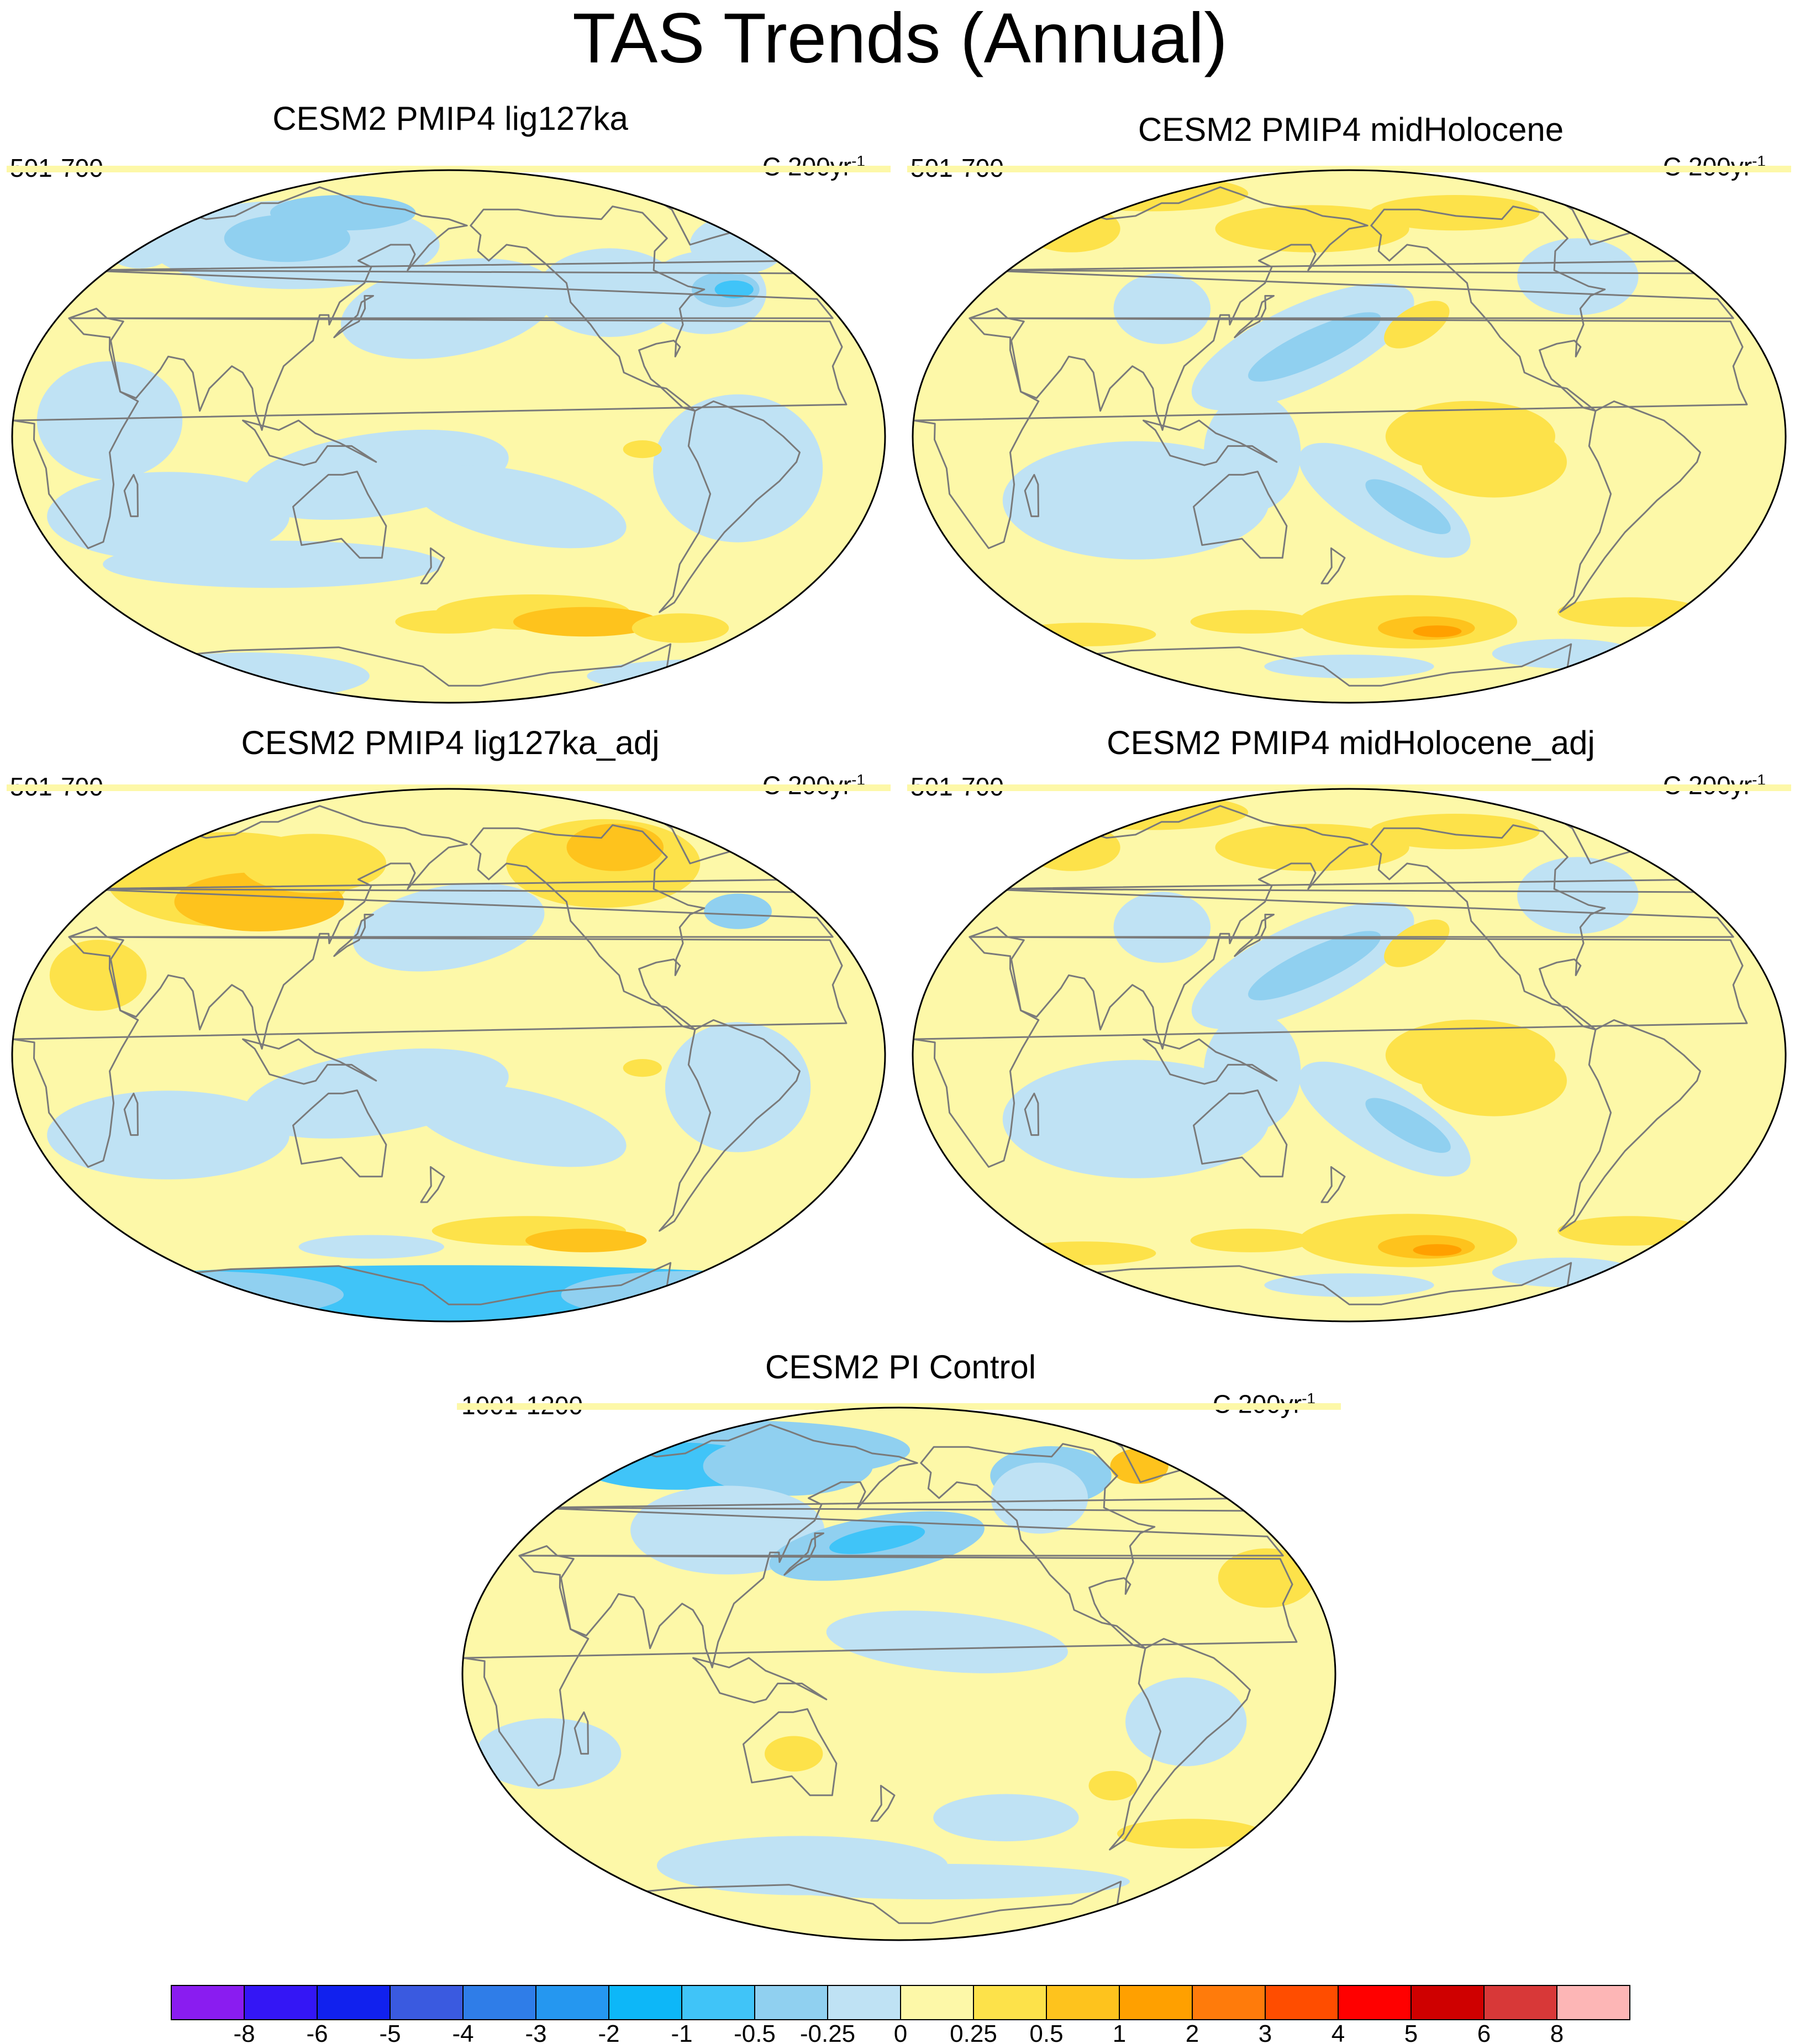  I want to click on colorbar-tick-label: 2, so click(1193, 2032).